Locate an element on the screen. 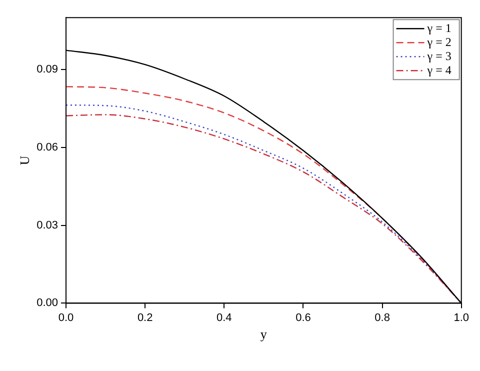  x-tick-label: 1.0 is located at coordinates (462, 318).